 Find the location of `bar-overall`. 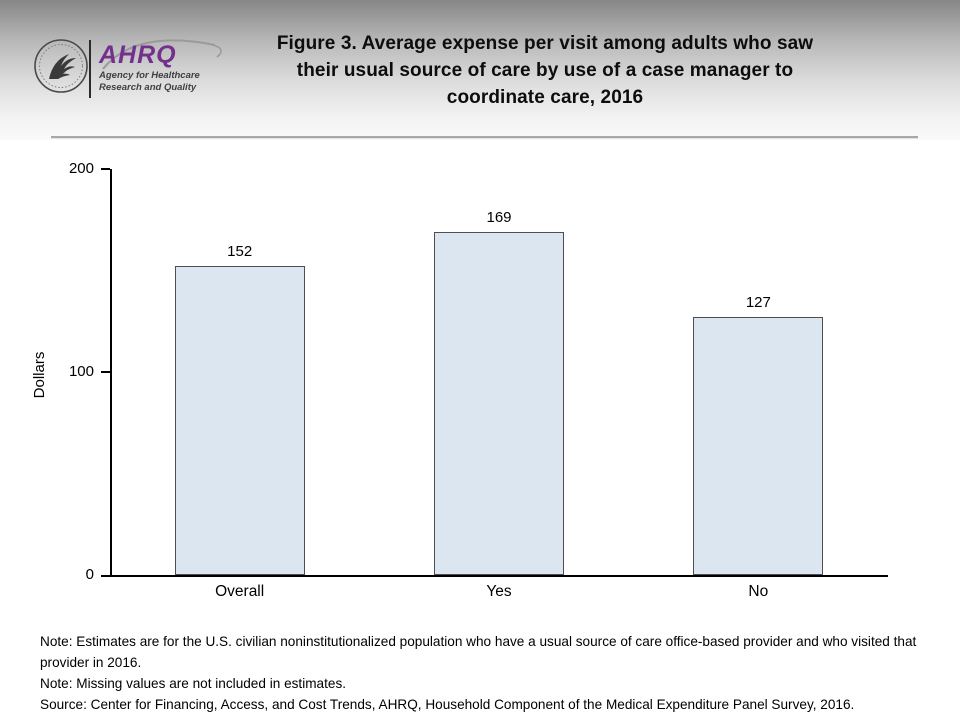

bar-overall is located at coordinates (239, 420).